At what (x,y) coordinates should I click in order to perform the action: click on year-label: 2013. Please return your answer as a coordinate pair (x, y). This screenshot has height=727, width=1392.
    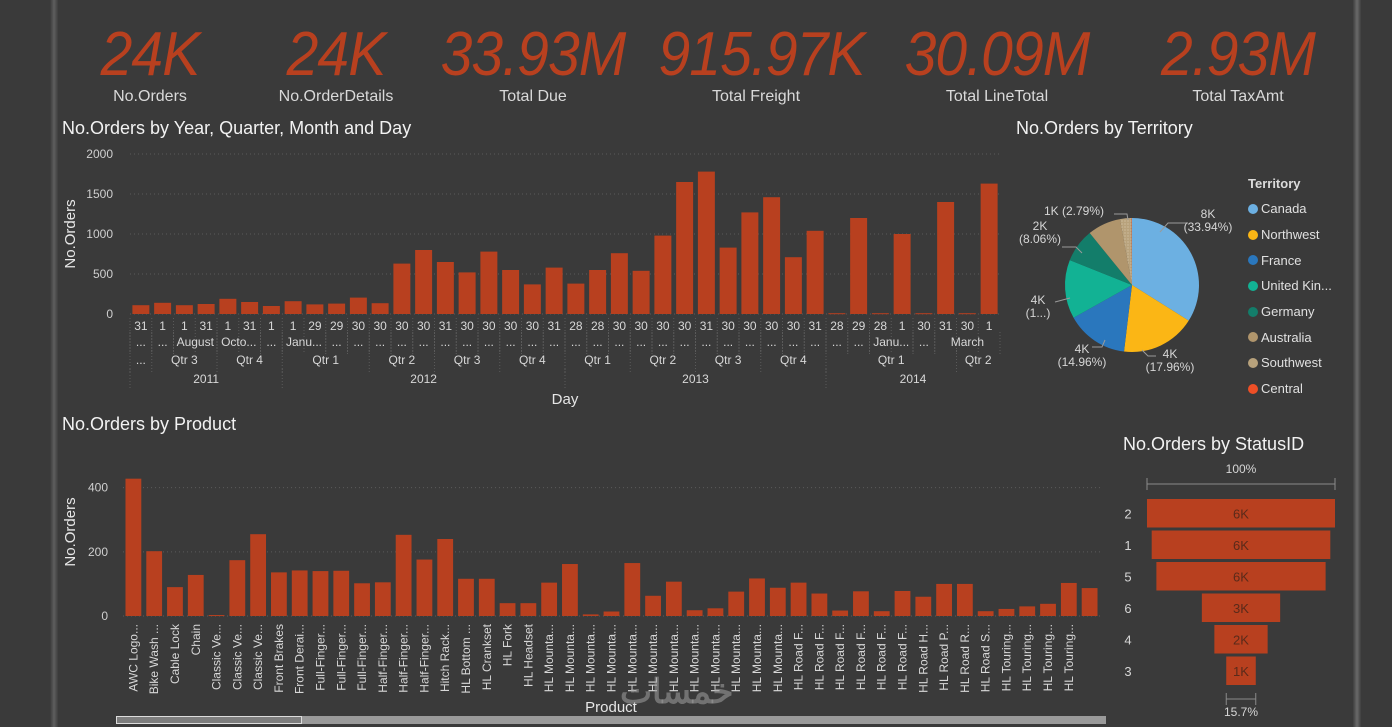
    Looking at the image, I should click on (695, 379).